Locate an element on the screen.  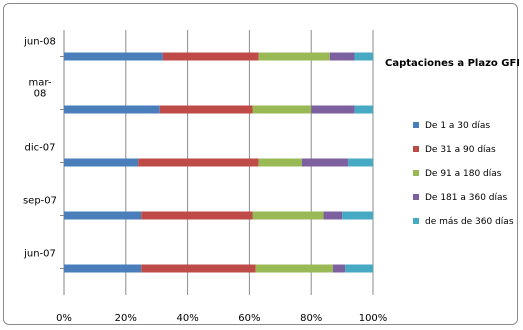
x-tick-label: 60% is located at coordinates (249, 318).